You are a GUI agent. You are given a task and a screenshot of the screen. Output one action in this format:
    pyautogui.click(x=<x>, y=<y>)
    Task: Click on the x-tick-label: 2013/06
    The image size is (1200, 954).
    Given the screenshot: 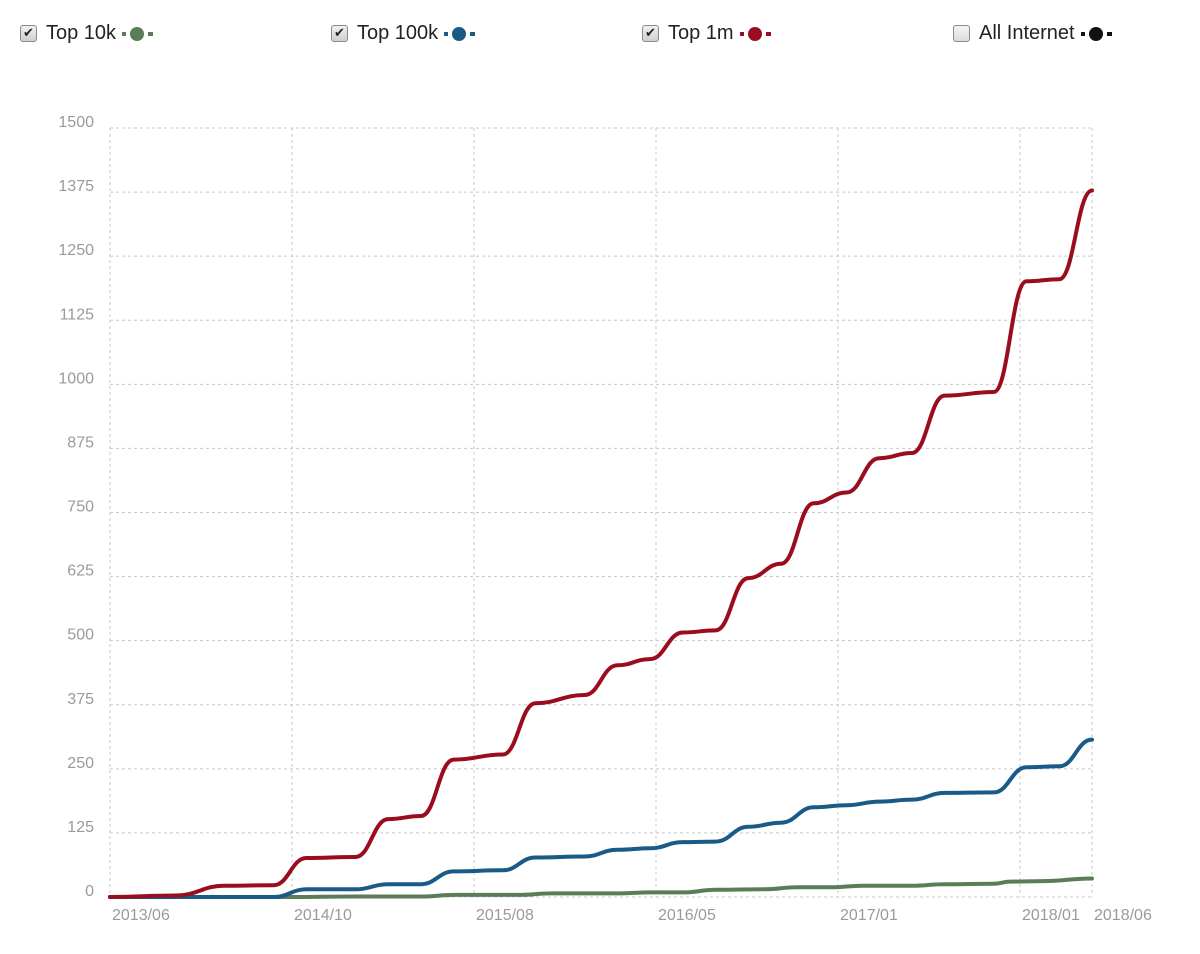 What is the action you would take?
    pyautogui.click(x=141, y=915)
    